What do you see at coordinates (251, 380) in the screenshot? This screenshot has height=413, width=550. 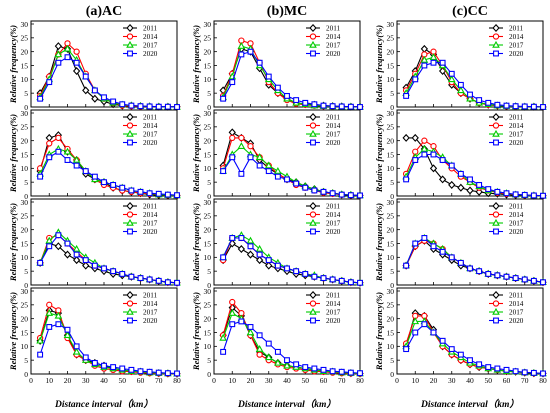 I see `x-tick-label: 20` at bounding box center [251, 380].